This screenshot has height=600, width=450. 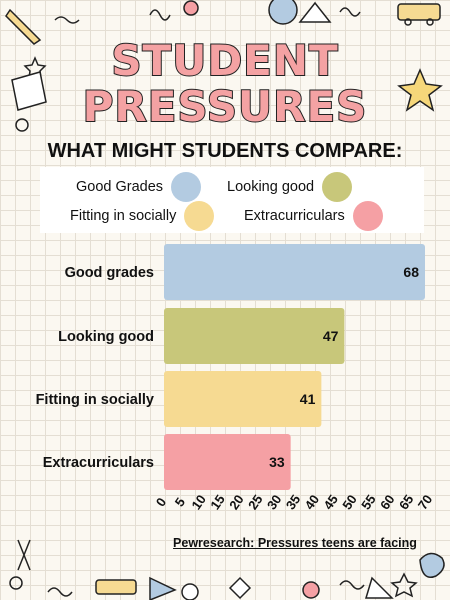 I want to click on legend-label: Fitting in socially, so click(x=123, y=216).